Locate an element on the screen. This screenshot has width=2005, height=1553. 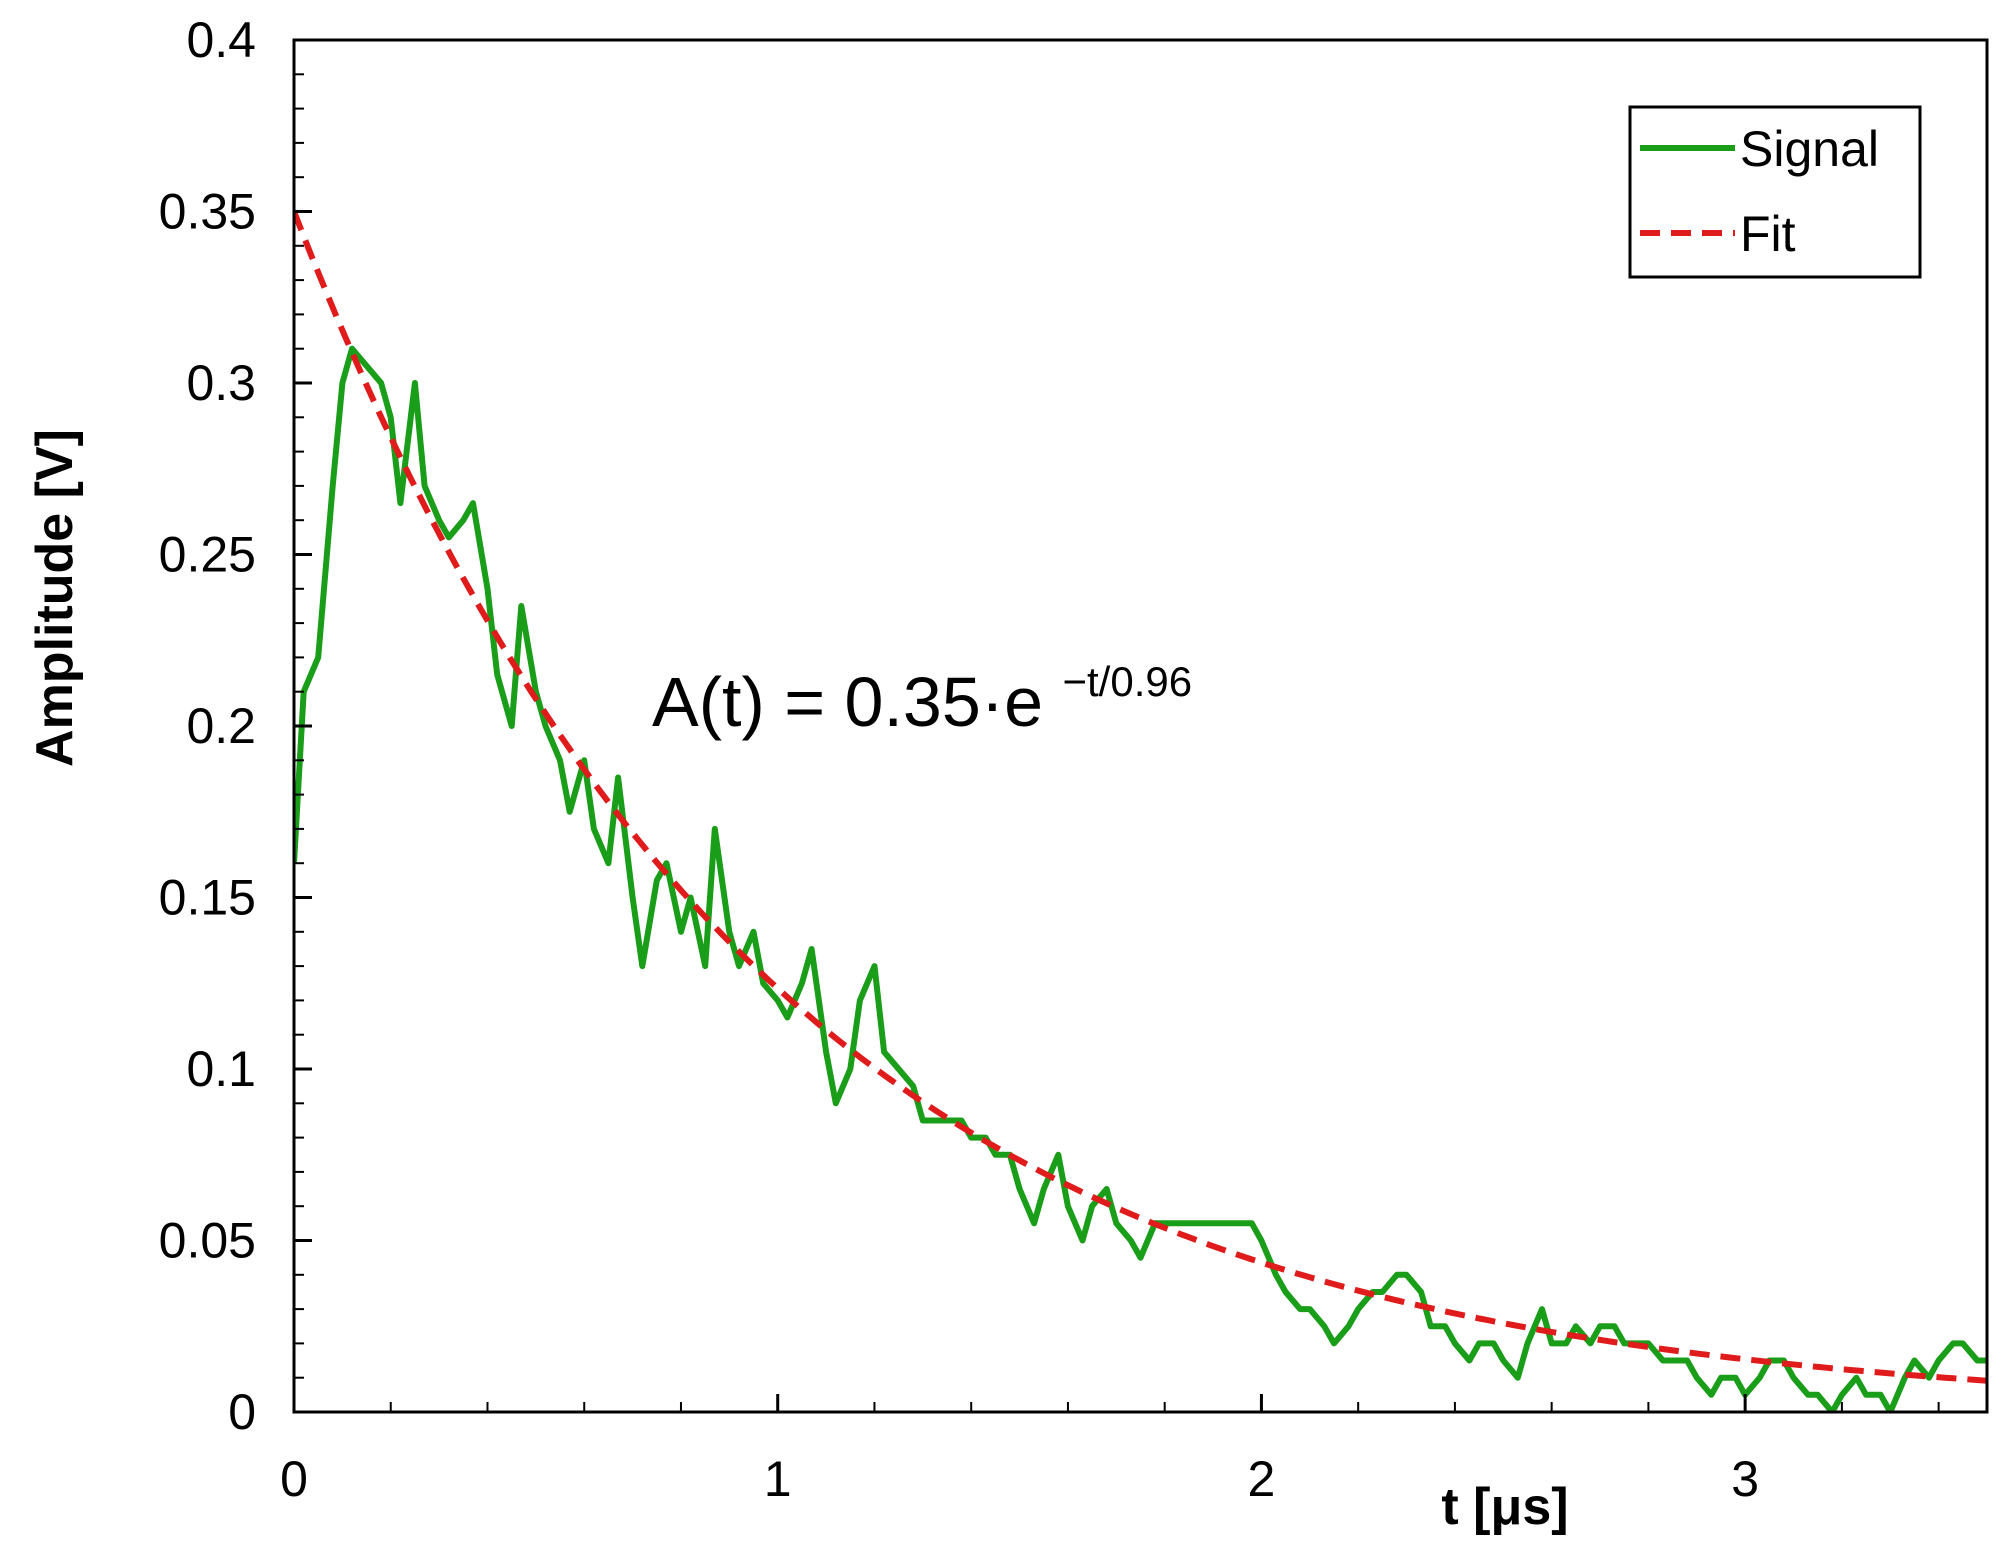
legend-label-signal: Signal is located at coordinates (1809, 149).